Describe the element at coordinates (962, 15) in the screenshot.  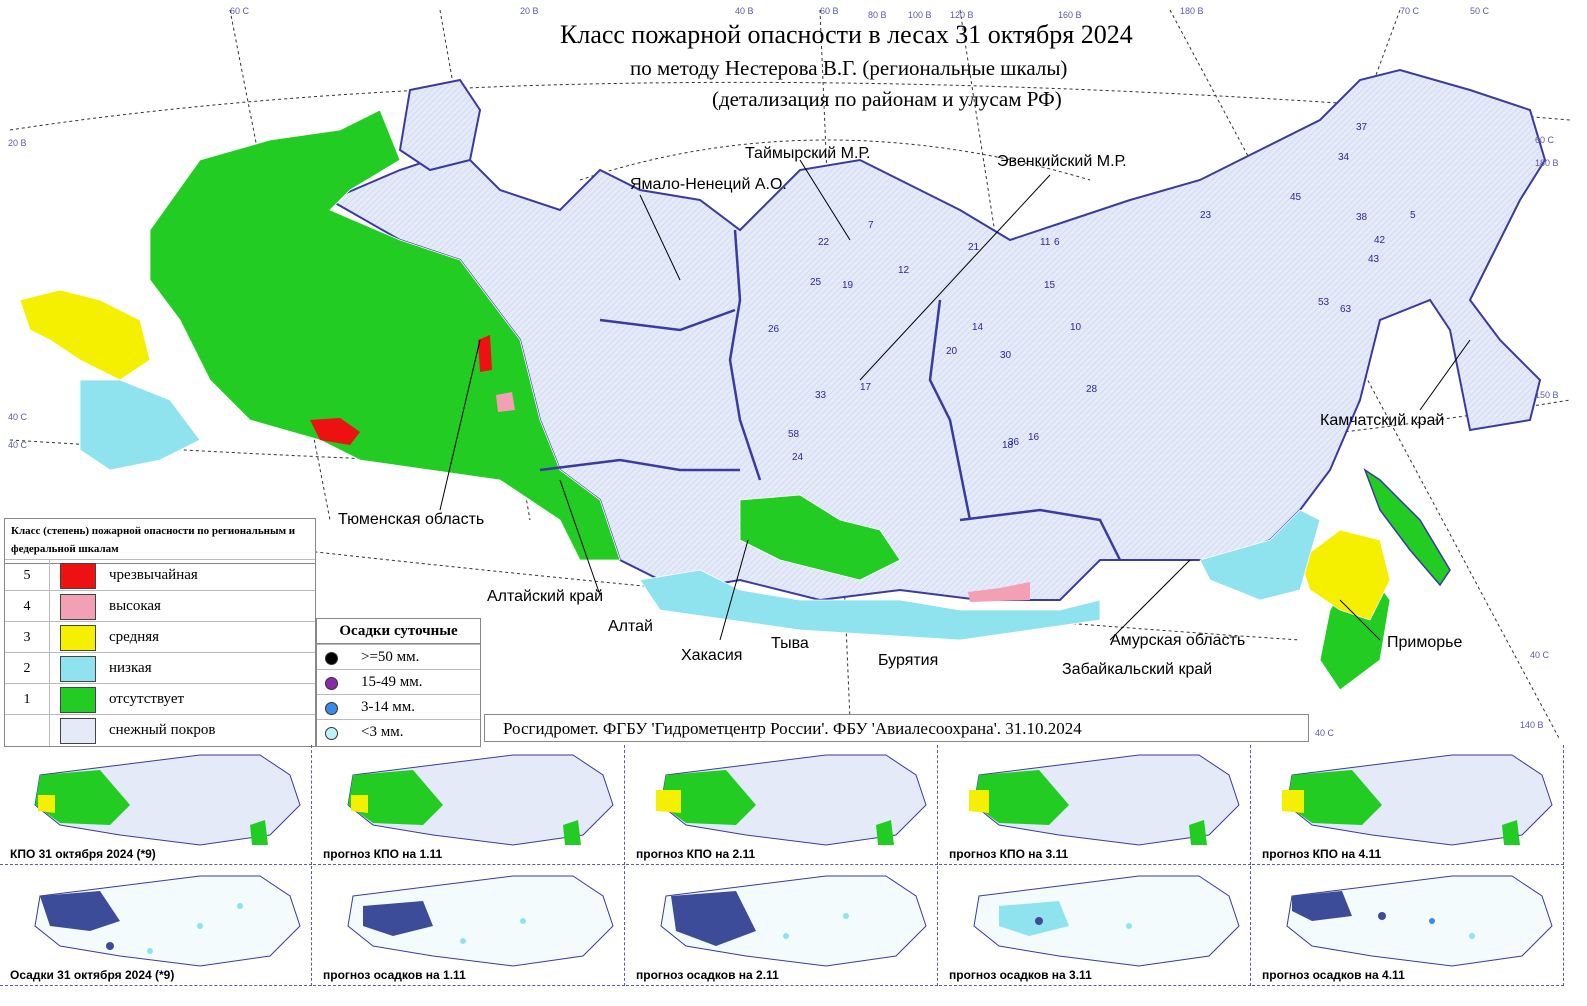
I see `coord-label: 120 В` at that location.